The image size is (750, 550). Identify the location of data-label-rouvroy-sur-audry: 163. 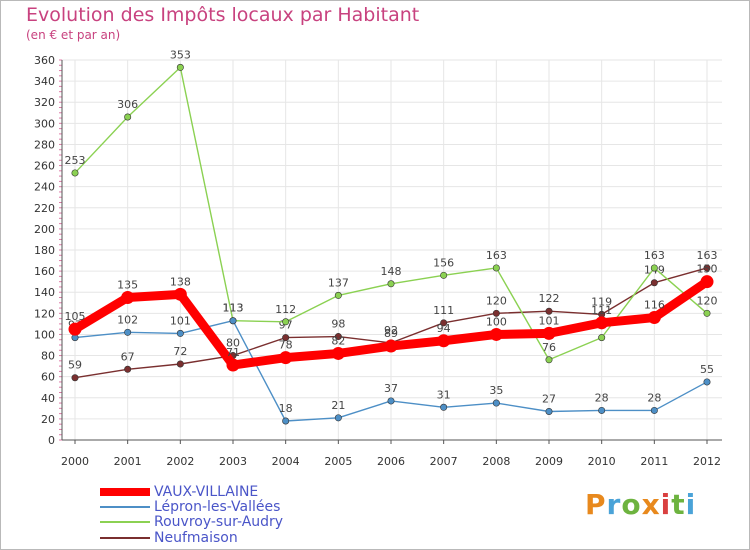
(654, 255).